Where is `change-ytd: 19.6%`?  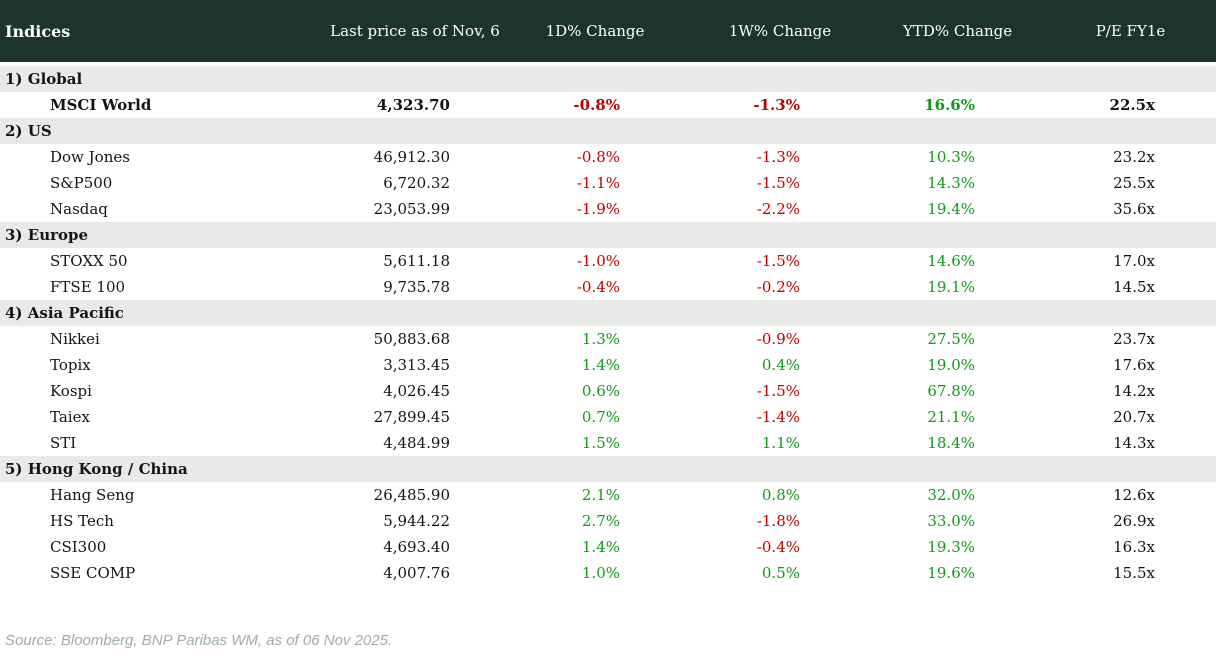
change-ytd: 19.6% is located at coordinates (951, 573).